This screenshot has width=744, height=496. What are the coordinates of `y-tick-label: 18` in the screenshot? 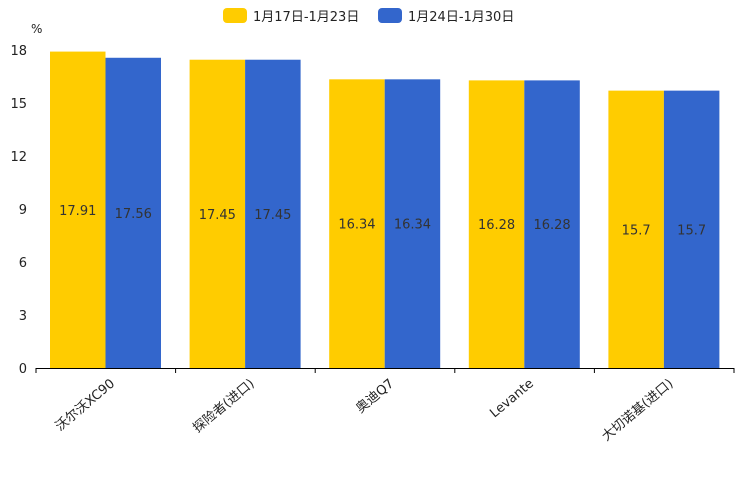 It's located at (18, 51).